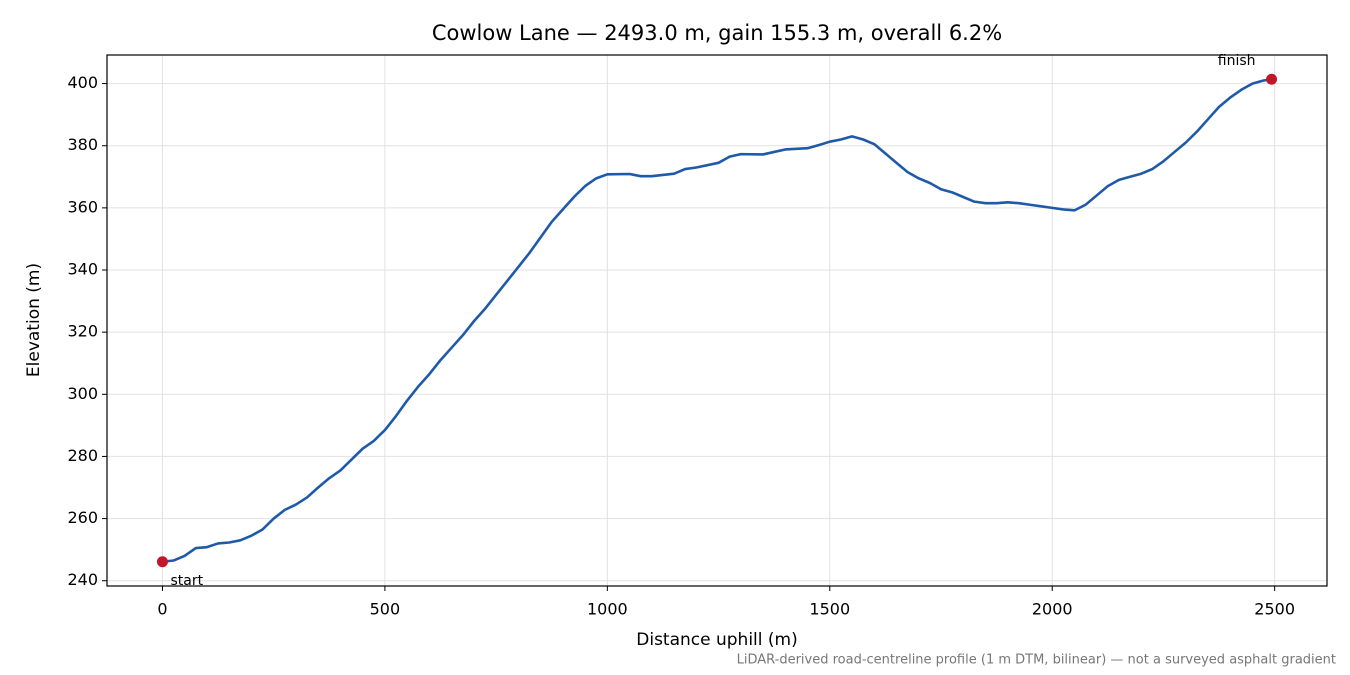 Image resolution: width=1350 pixels, height=675 pixels. What do you see at coordinates (82, 269) in the screenshot?
I see `y-tick-label: 340` at bounding box center [82, 269].